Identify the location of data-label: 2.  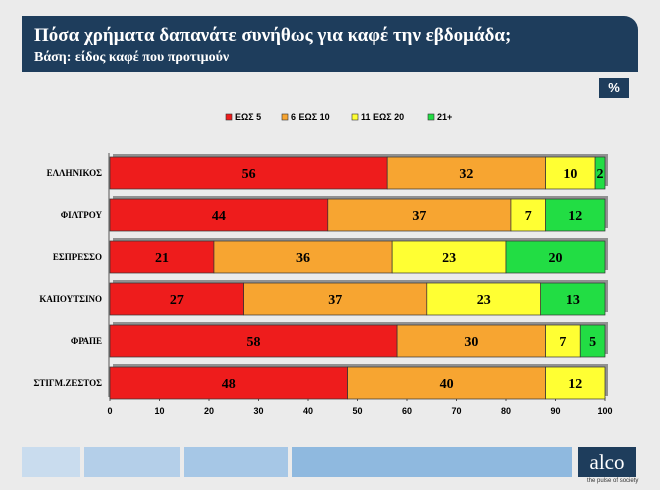
(600, 174).